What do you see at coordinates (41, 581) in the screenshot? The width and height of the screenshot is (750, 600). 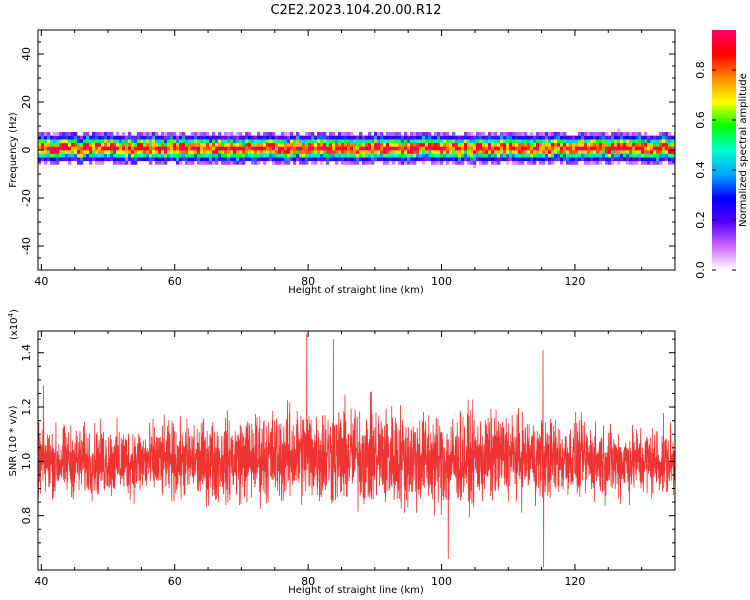 I see `x-tick-label: 40` at bounding box center [41, 581].